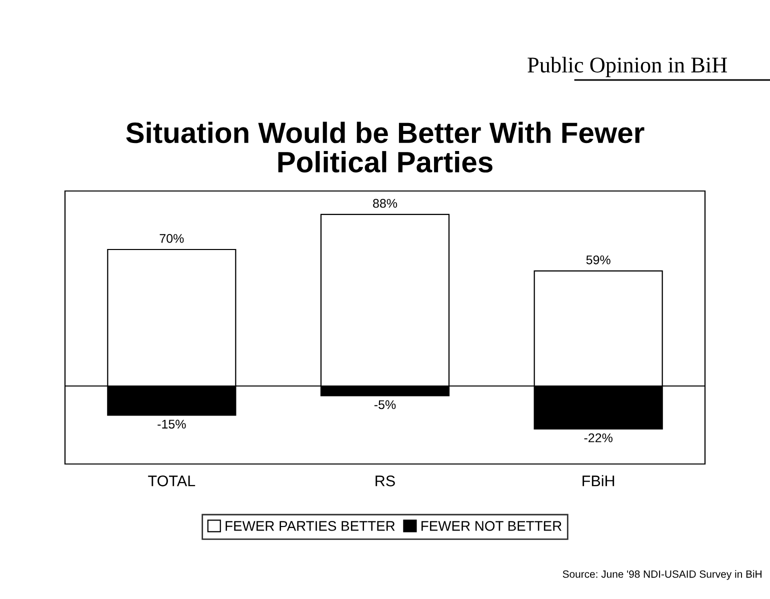  I want to click on x-tick-label: TOTAL, so click(172, 481).